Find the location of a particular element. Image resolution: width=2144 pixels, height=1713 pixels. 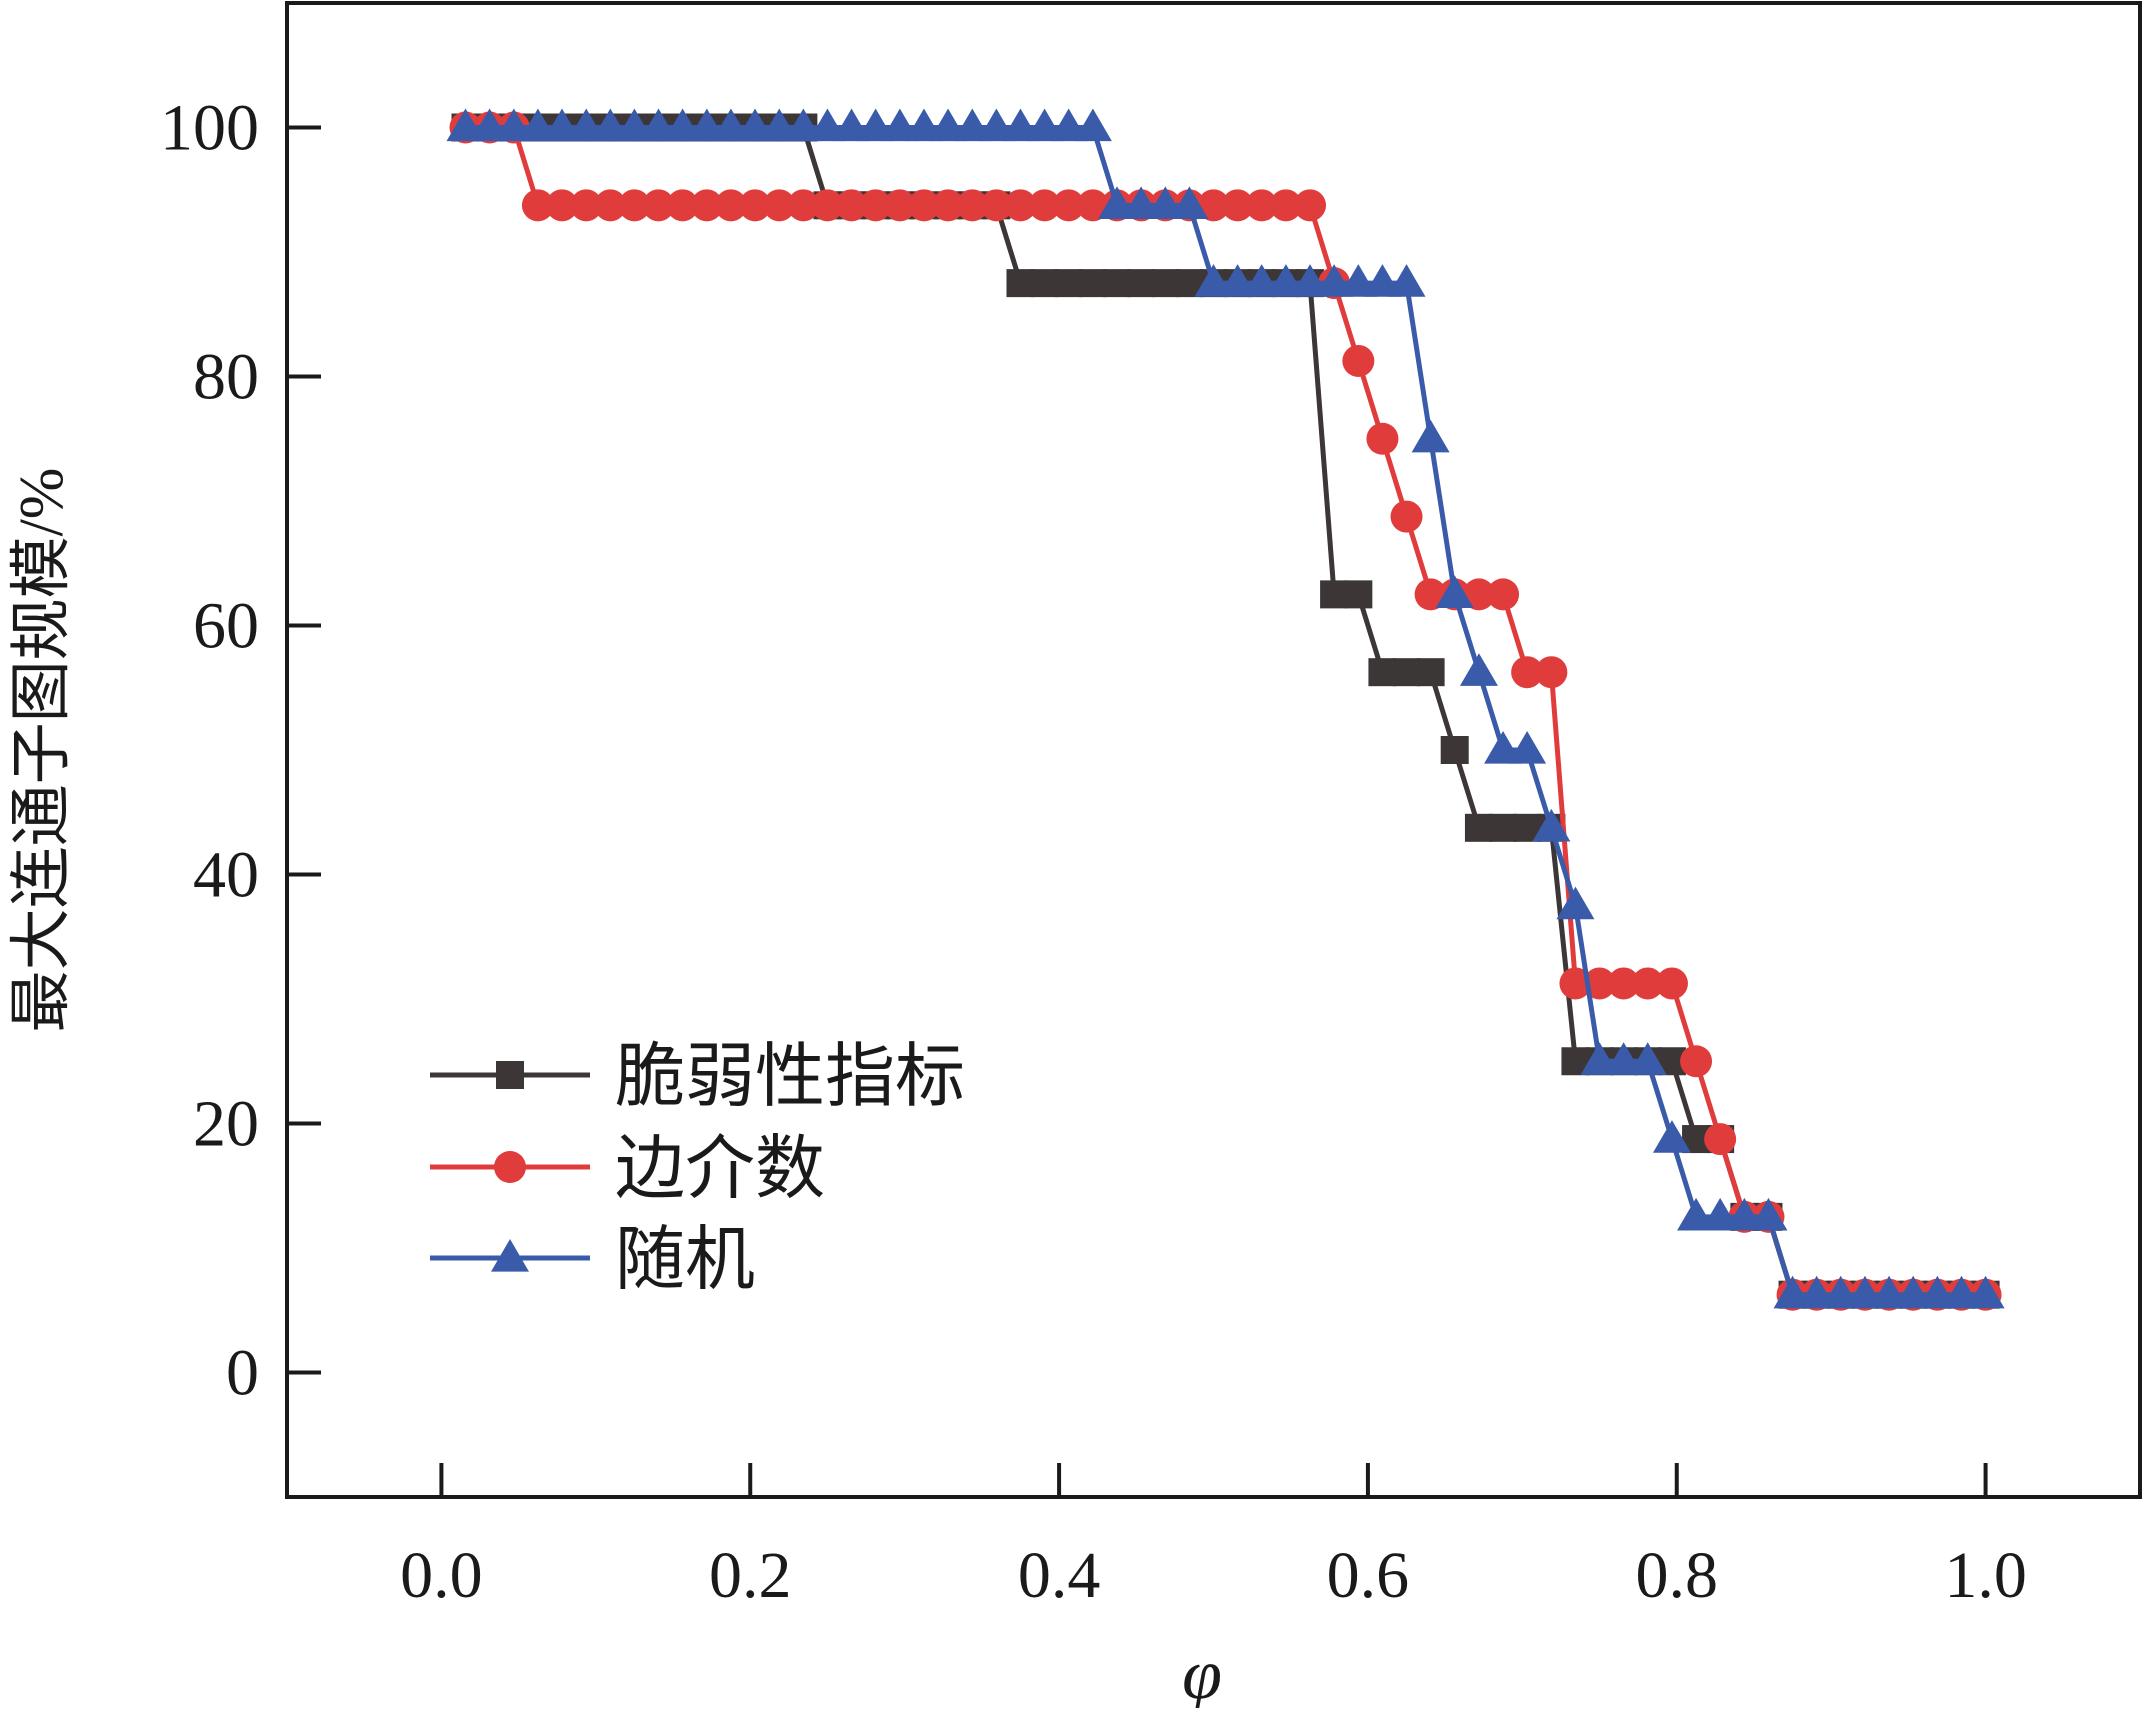

y-axis-label: 最大连通子图规模/% is located at coordinates (42, 750).